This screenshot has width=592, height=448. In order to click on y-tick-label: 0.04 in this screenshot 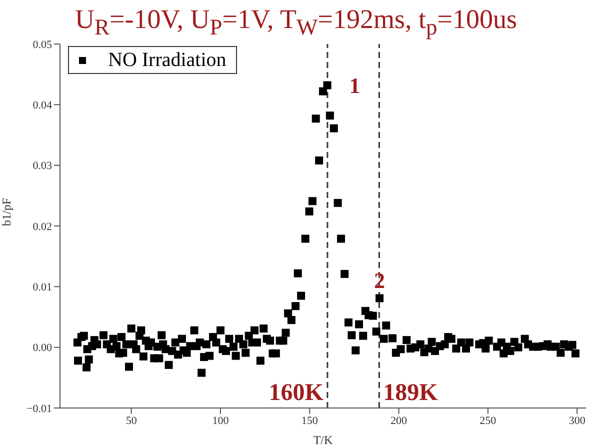, I will do `click(42, 106)`.